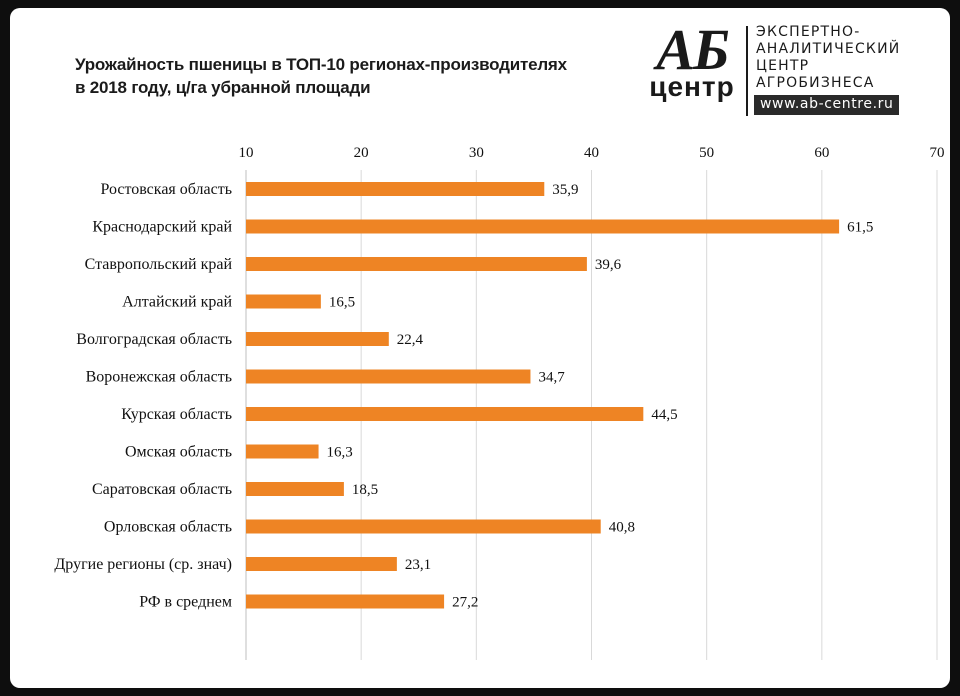 The height and width of the screenshot is (696, 960). Describe the element at coordinates (418, 565) in the screenshot. I see `value-label: 23,1` at that location.